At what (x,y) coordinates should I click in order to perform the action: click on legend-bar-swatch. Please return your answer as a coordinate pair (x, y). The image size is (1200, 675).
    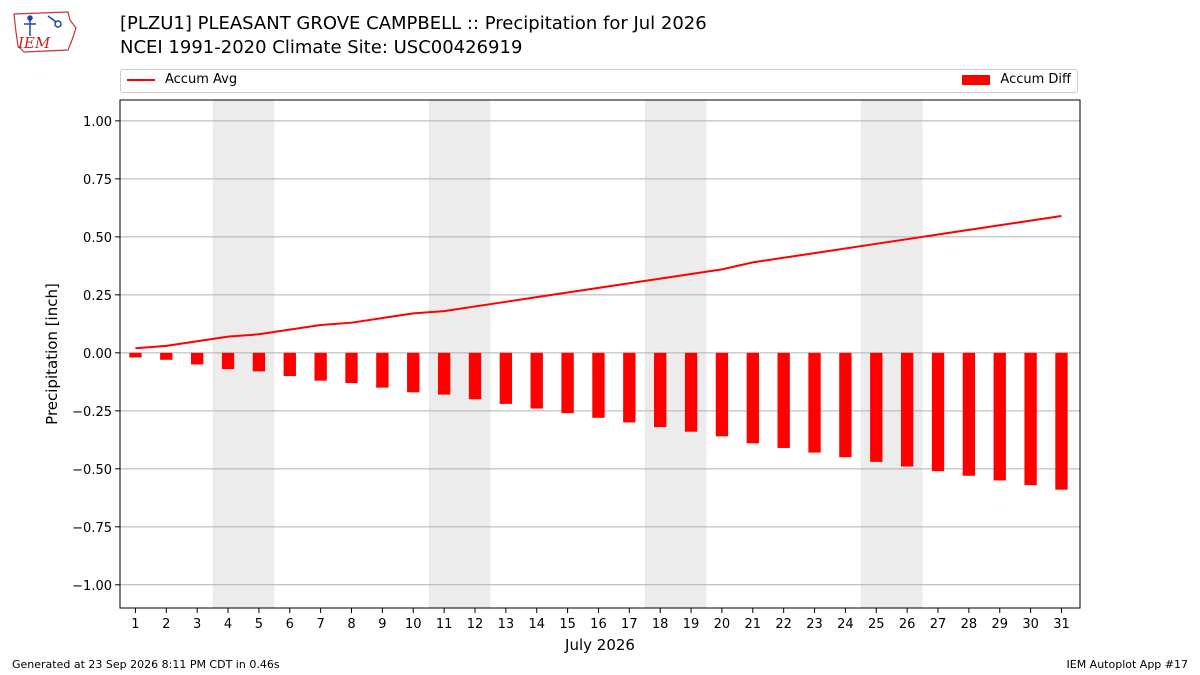
    Looking at the image, I should click on (976, 79).